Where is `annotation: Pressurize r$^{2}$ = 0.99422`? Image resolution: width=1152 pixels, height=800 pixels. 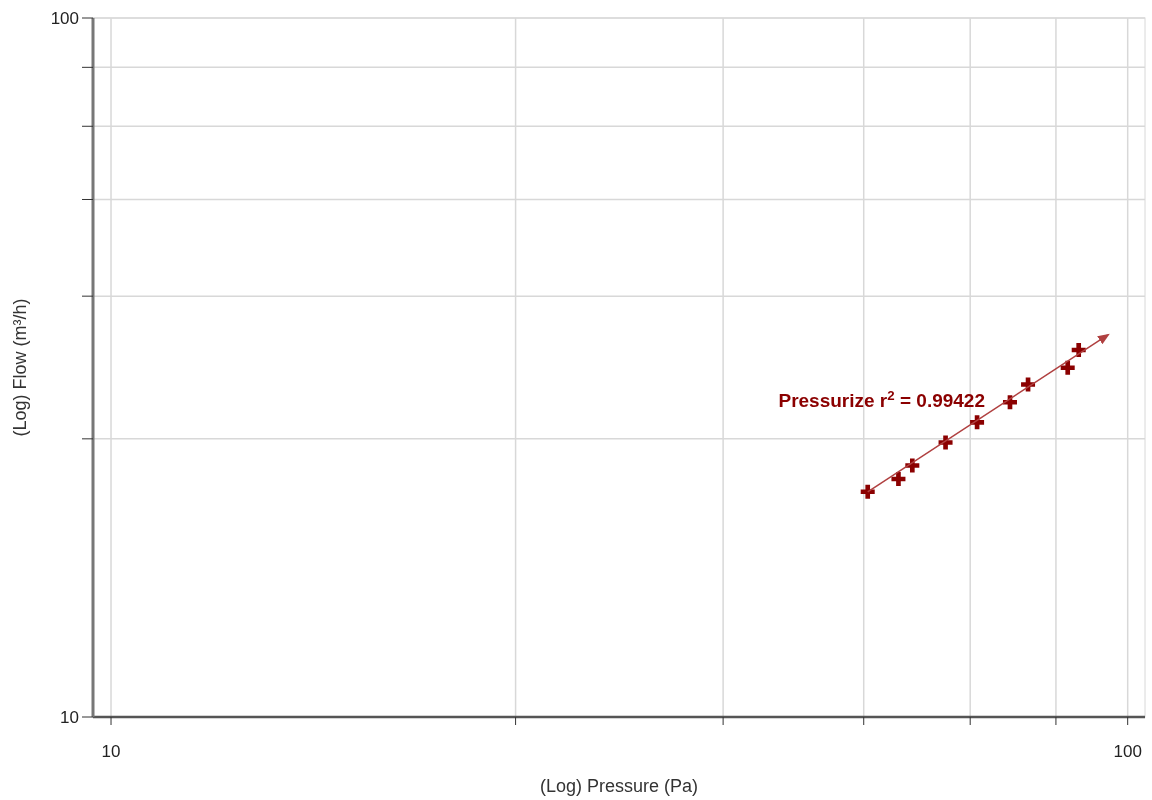 annotation: Pressurize r$^{2}$ = 0.99422 is located at coordinates (881, 399).